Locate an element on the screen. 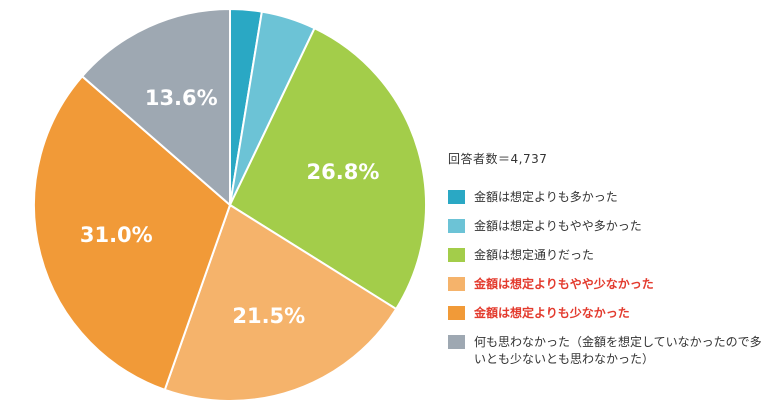 This screenshot has width=777, height=410. legend-label-1: 金額は想定よりもやや多かった is located at coordinates (558, 226).